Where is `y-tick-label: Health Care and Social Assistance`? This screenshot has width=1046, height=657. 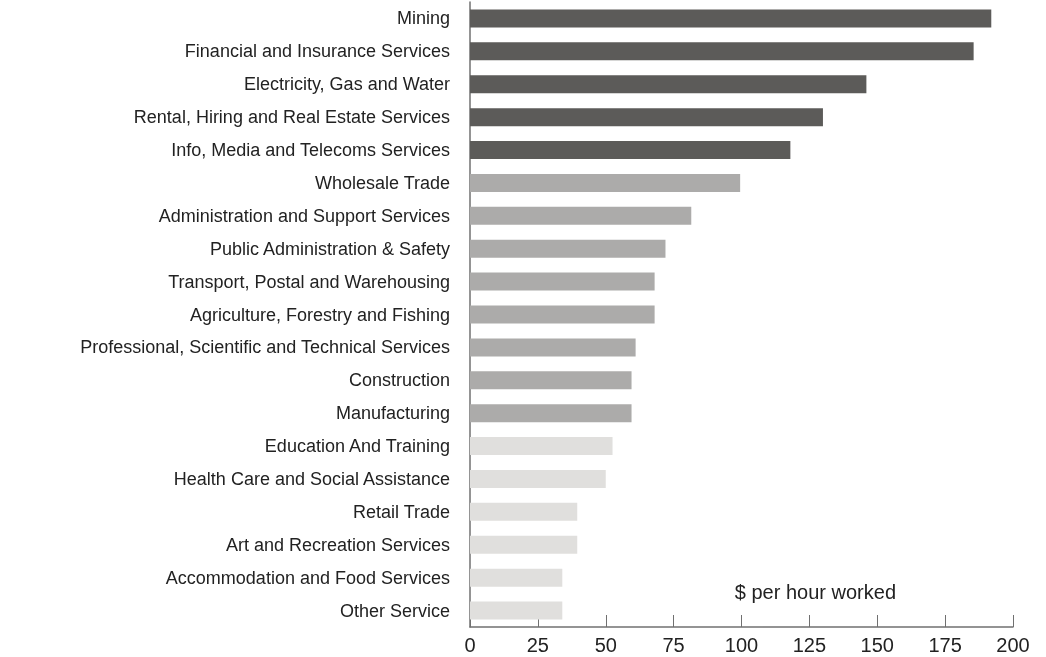 y-tick-label: Health Care and Social Assistance is located at coordinates (311, 478).